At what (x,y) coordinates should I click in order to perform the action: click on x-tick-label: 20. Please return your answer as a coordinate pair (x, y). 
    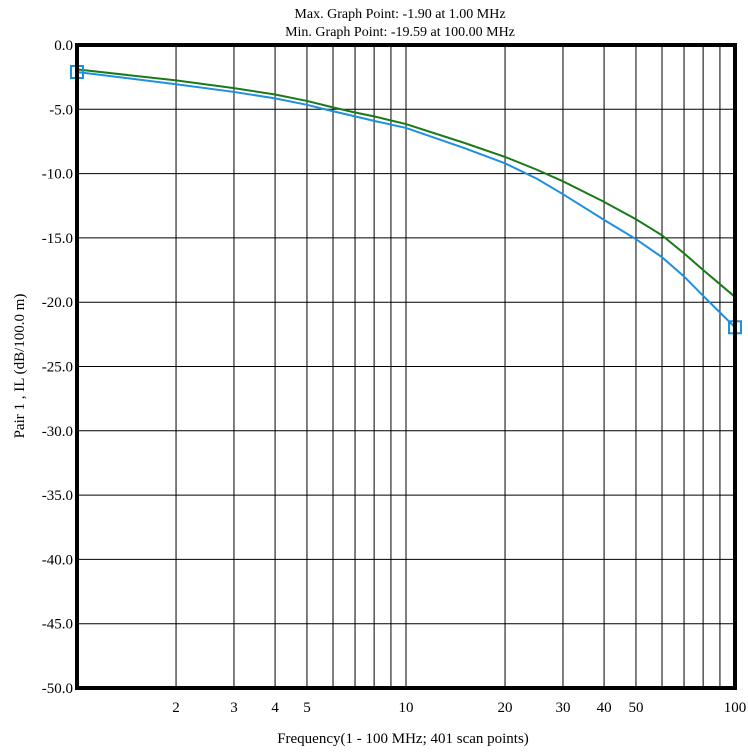
    Looking at the image, I should click on (505, 708).